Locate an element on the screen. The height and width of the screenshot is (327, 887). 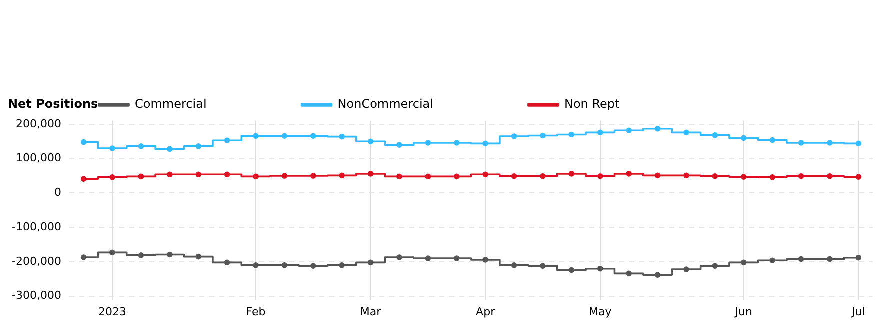
y-tick-label: 0 is located at coordinates (58, 193).